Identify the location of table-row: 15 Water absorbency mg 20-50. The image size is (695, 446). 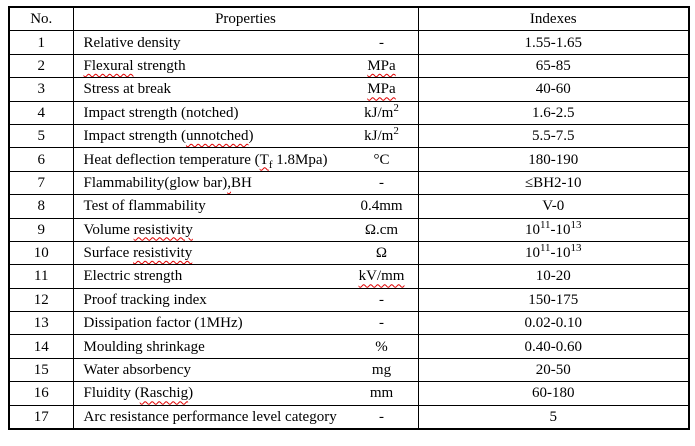
(349, 370).